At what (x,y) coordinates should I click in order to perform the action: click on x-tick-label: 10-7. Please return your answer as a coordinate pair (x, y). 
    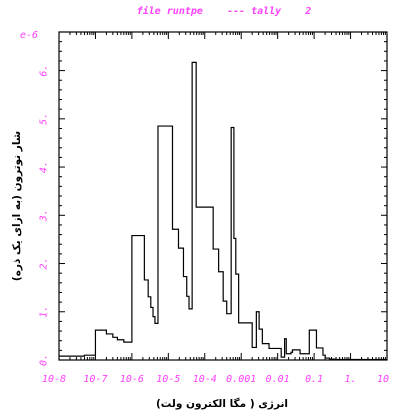
    Looking at the image, I should click on (95, 379).